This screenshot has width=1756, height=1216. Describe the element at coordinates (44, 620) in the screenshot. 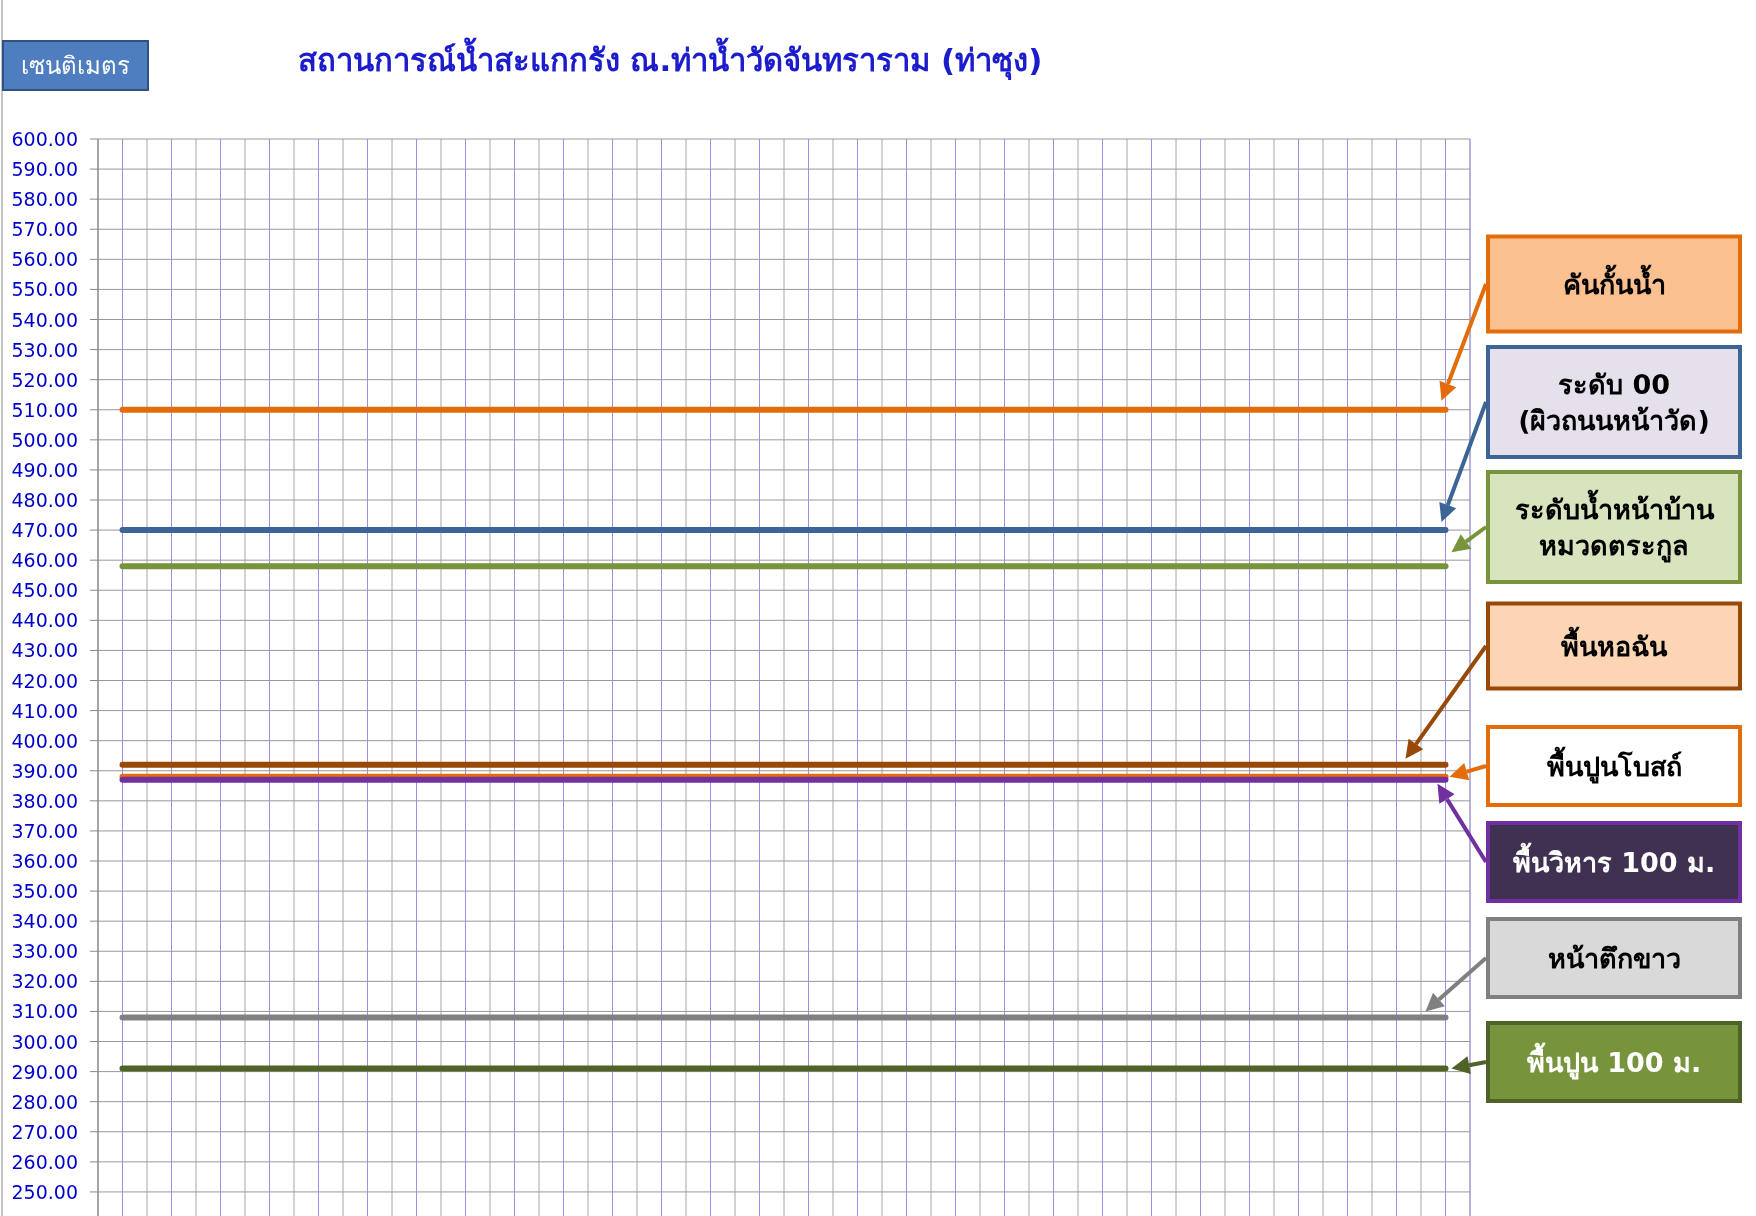

I see `y-tick-label: 440.00` at that location.